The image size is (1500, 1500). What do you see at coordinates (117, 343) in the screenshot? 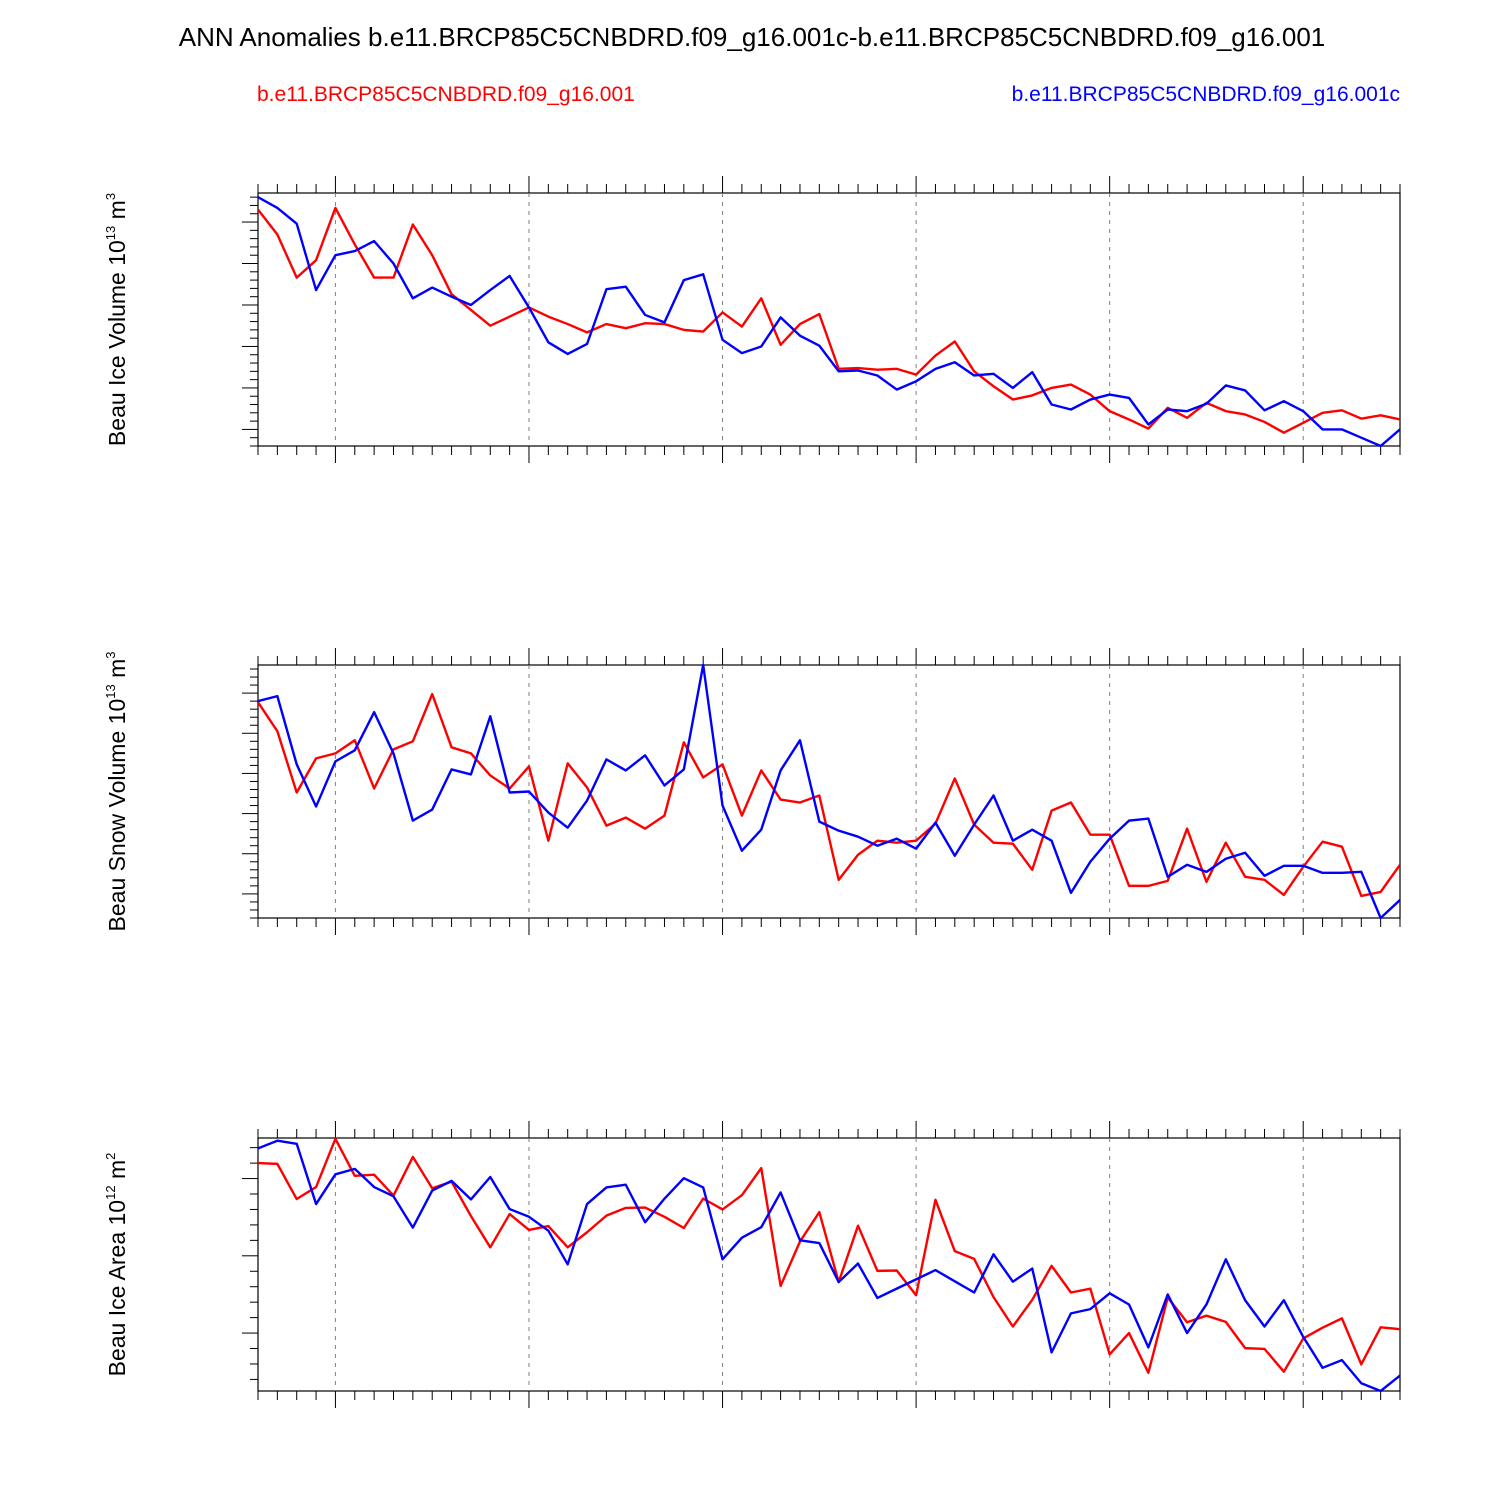
I see `y-axis-label-text: Beau Ice Volume 10` at bounding box center [117, 343].